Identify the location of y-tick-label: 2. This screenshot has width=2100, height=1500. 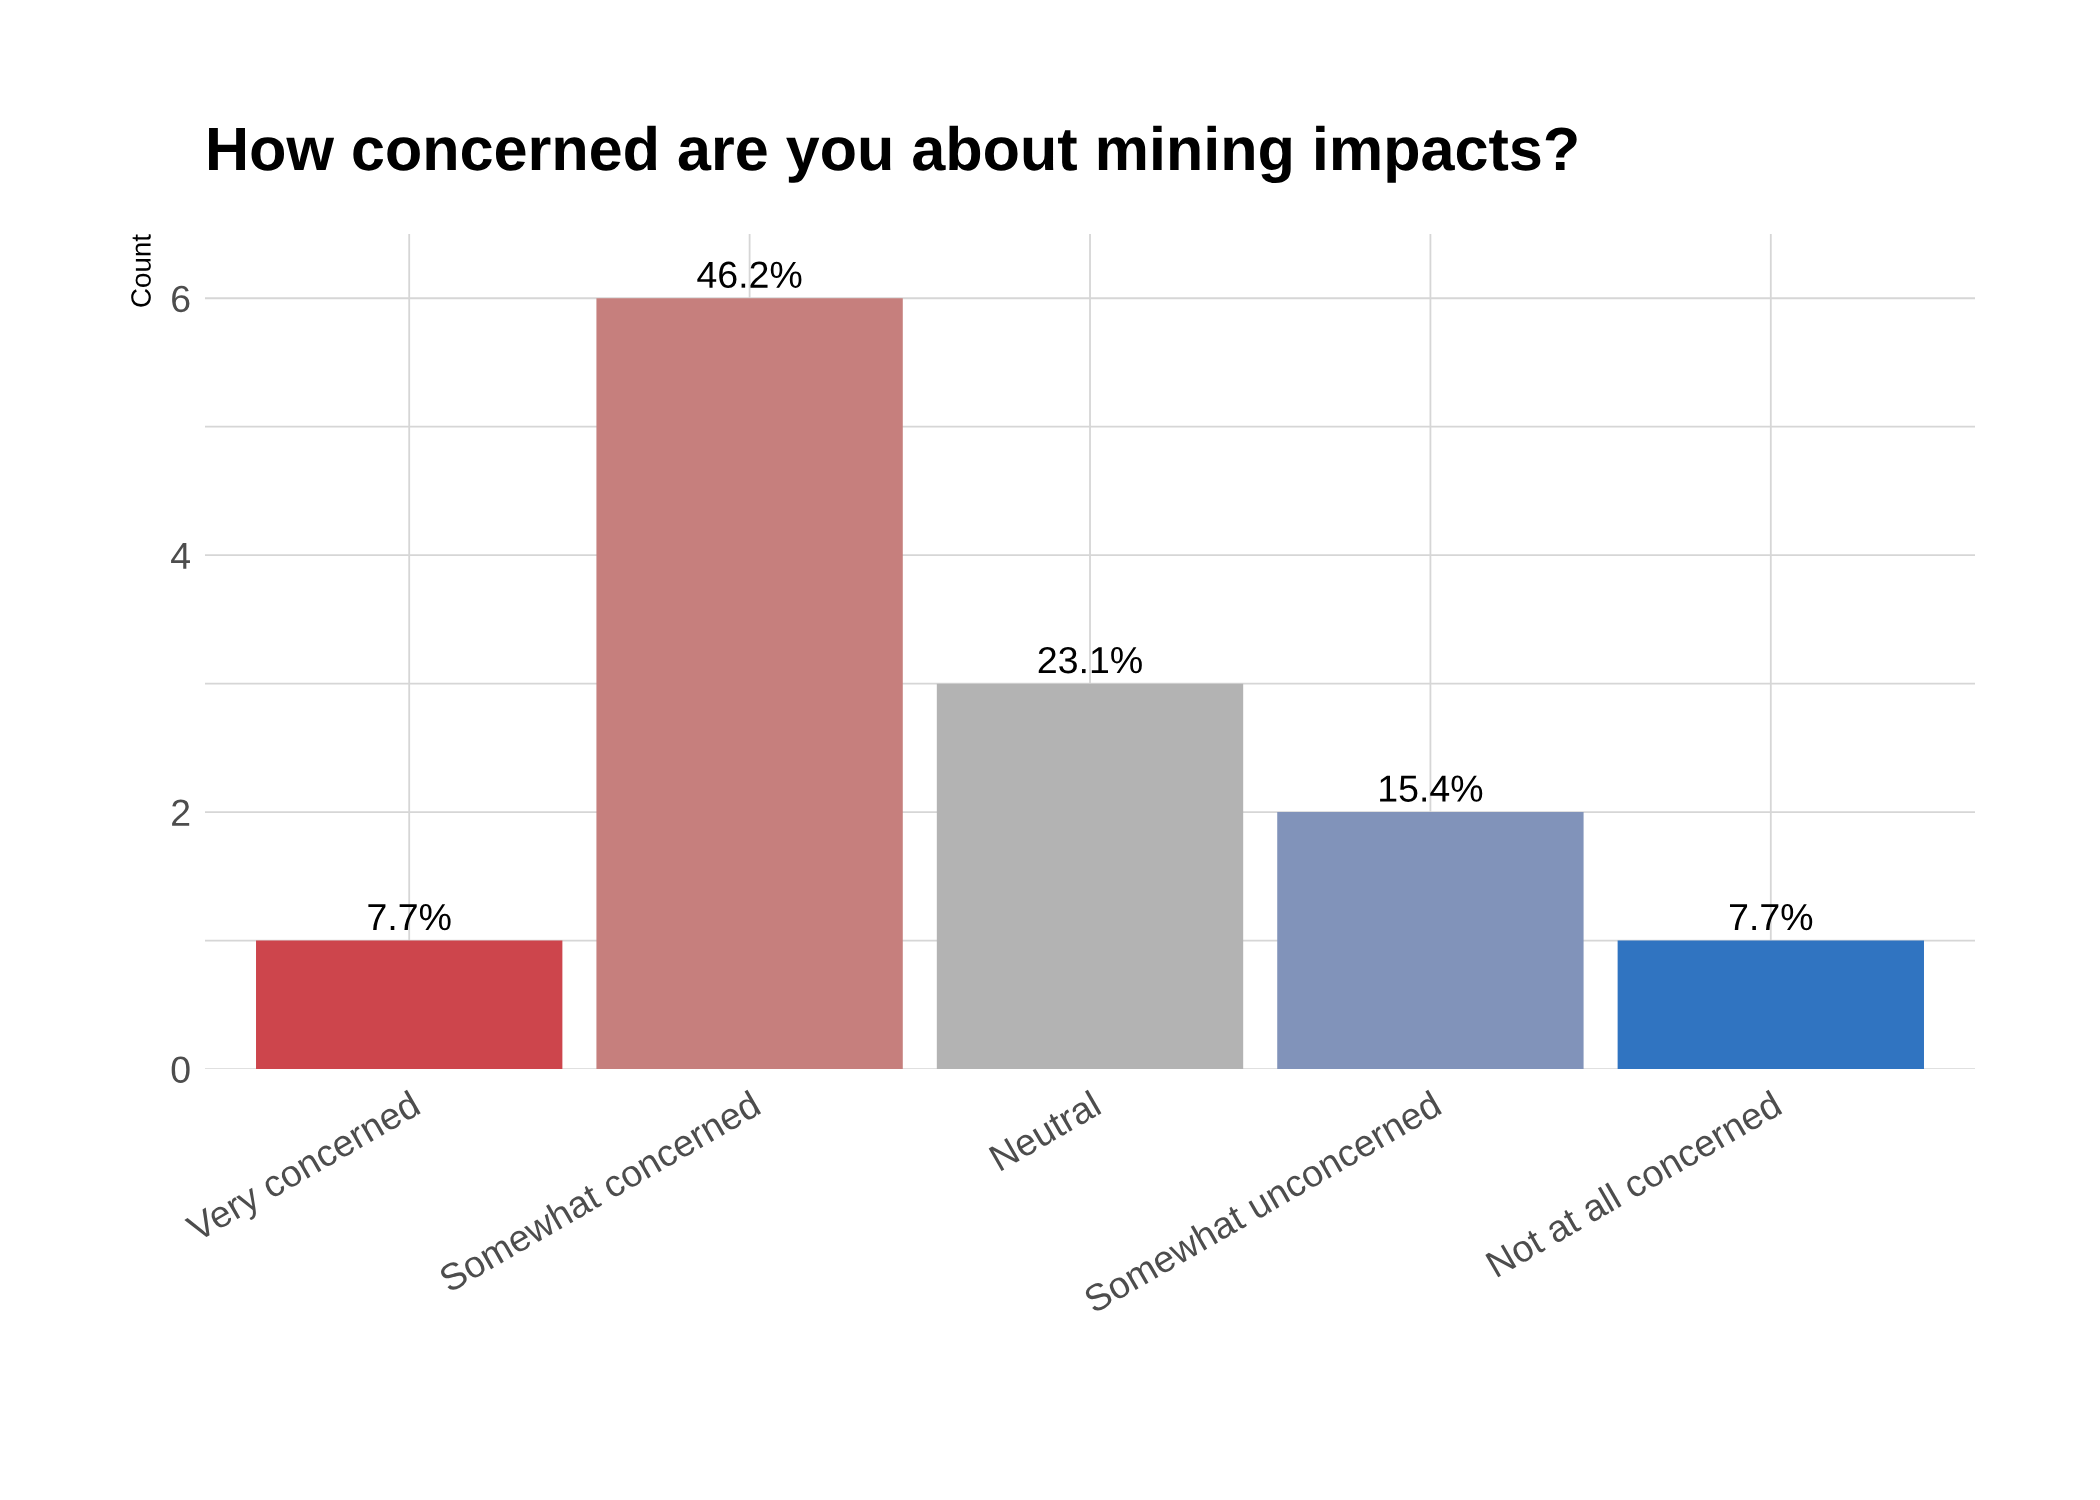
(181, 812).